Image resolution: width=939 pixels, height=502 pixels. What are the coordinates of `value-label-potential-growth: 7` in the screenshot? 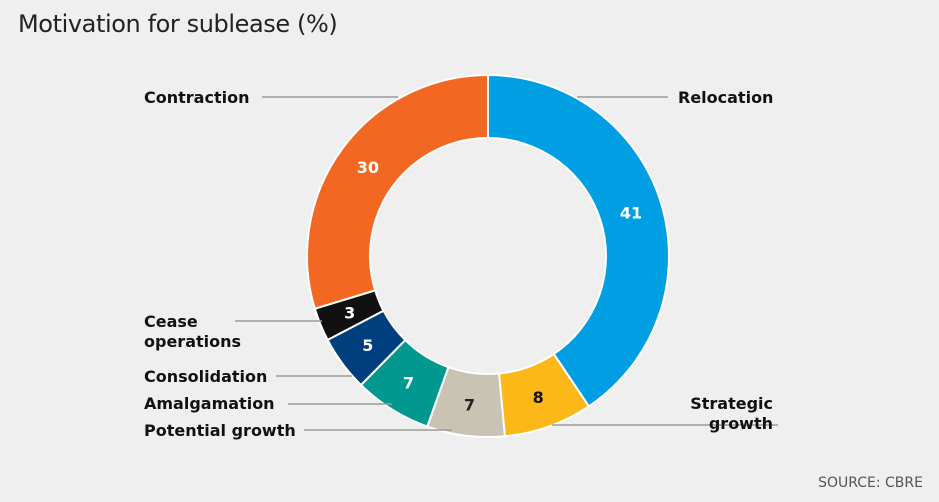 It's located at (469, 404).